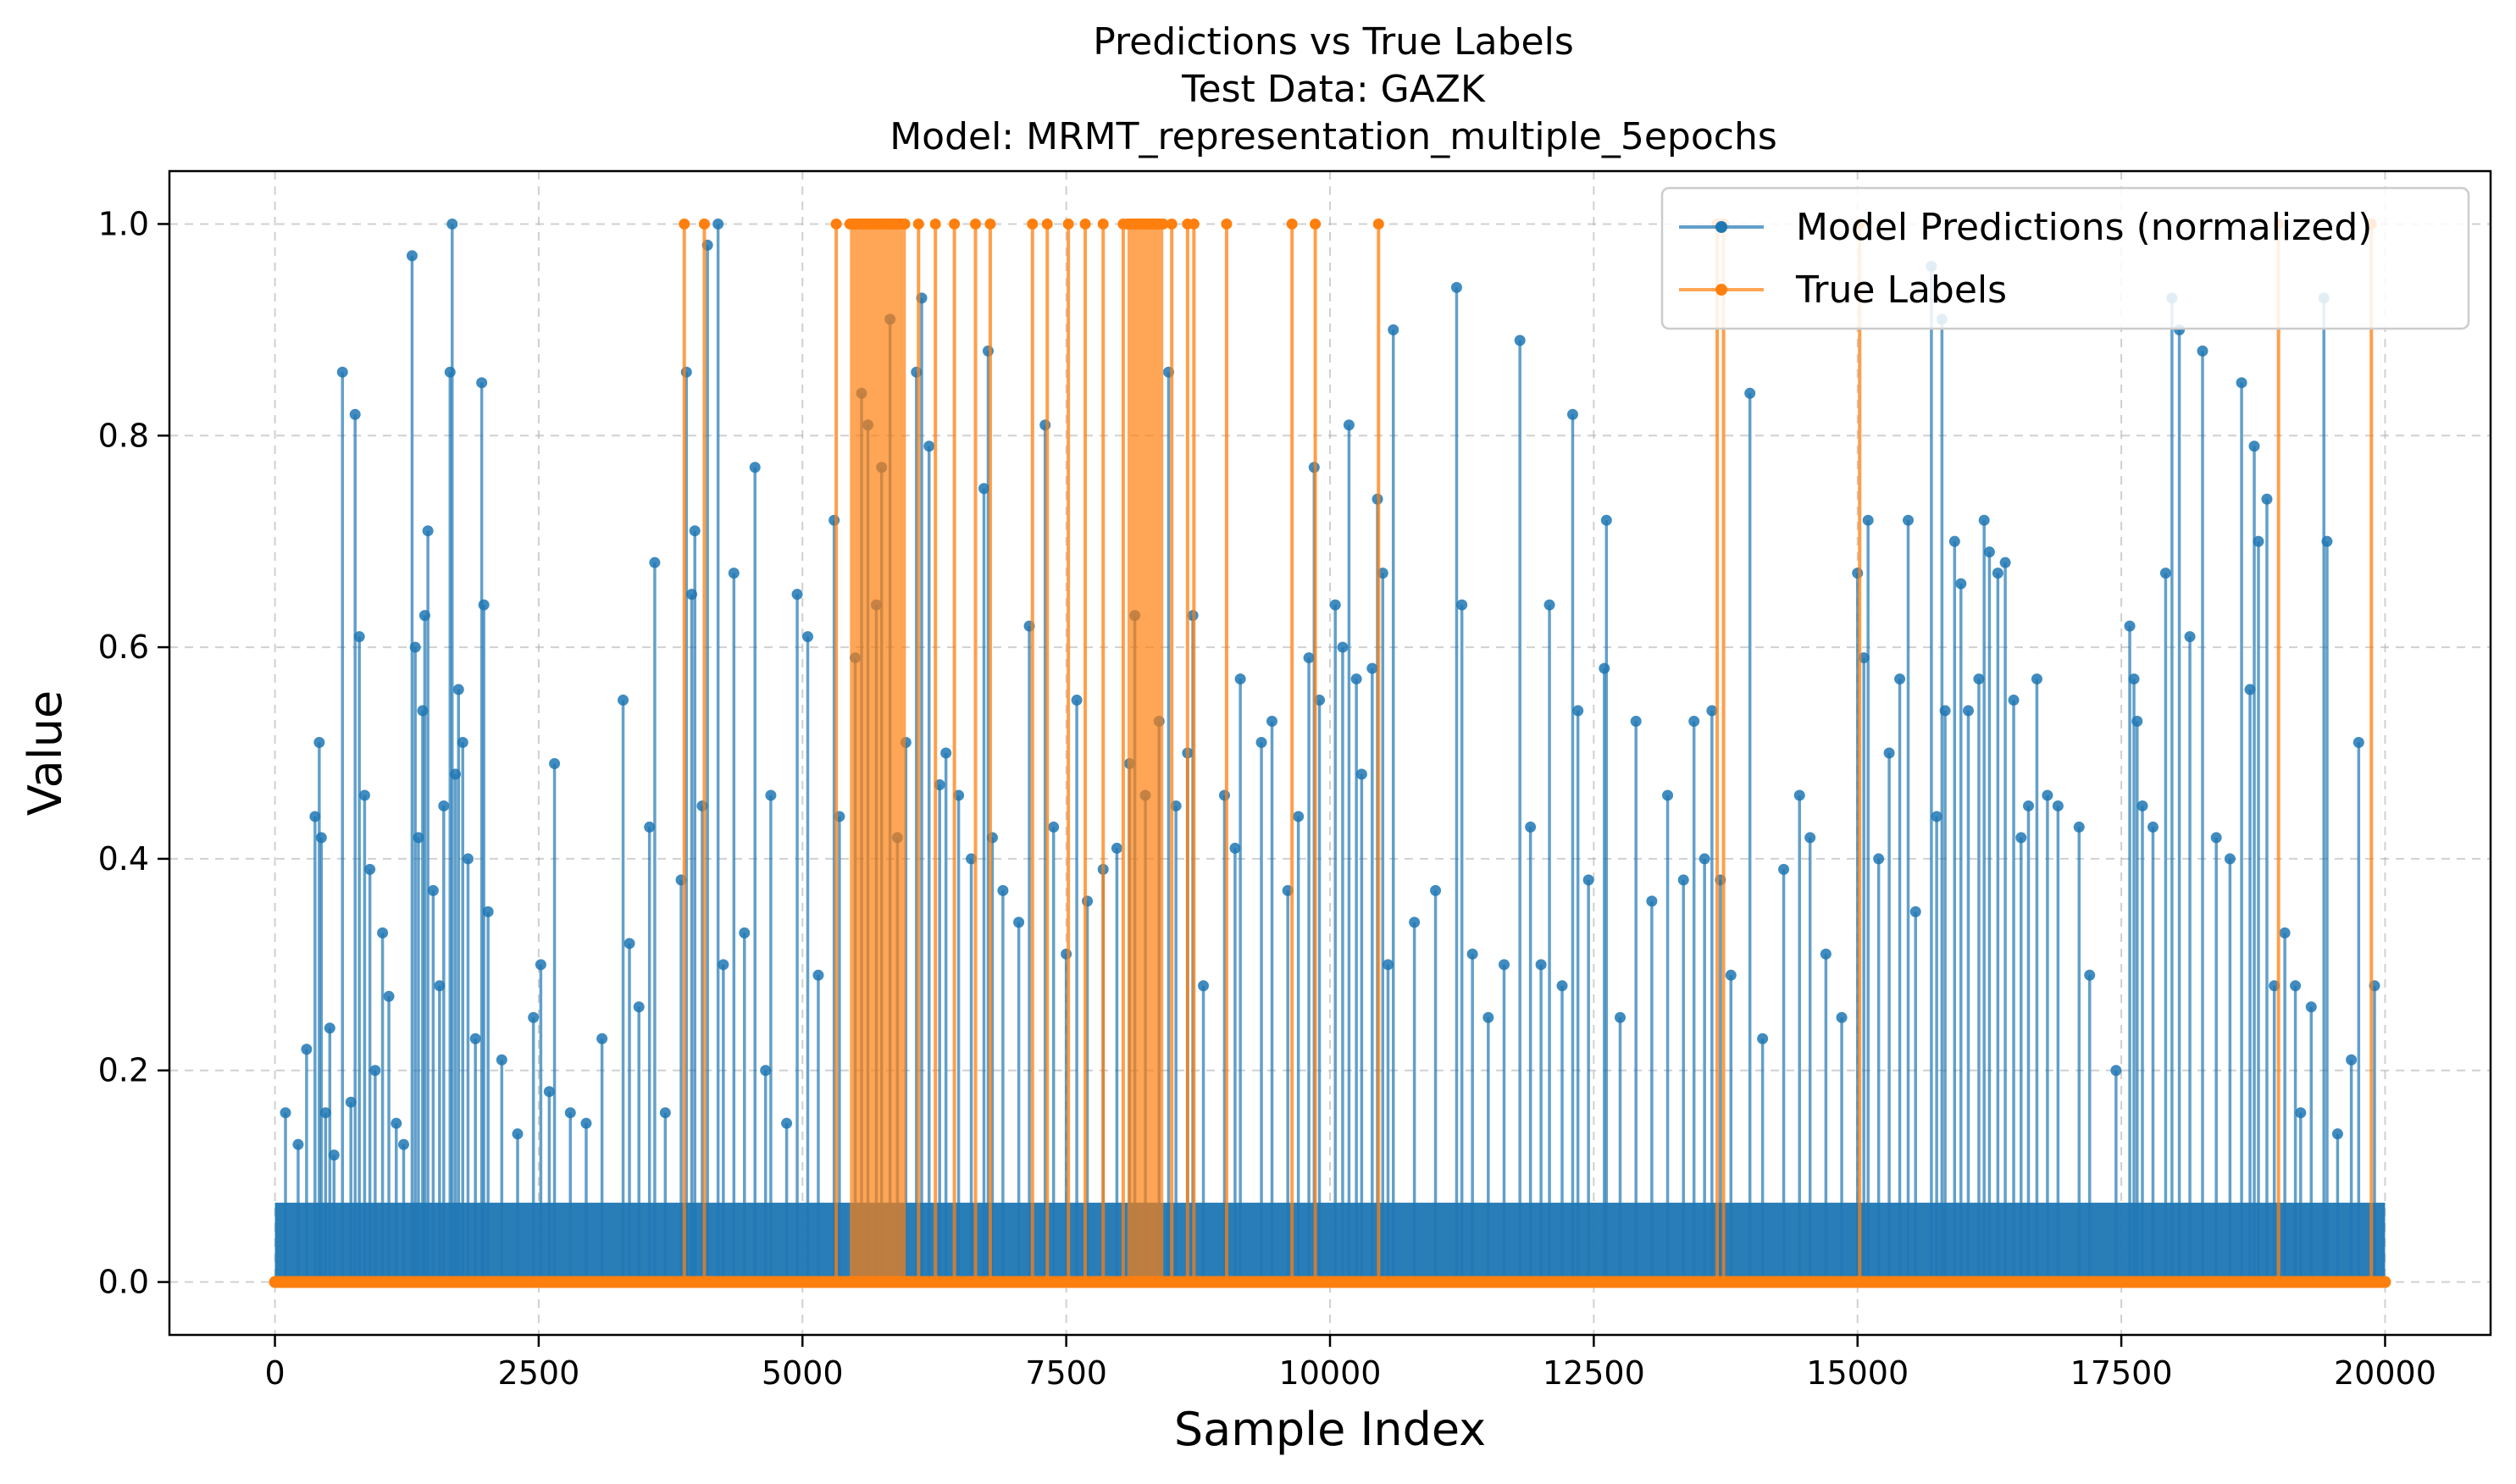 This screenshot has width=2516, height=1484. I want to click on true-label-block, so click(878, 753).